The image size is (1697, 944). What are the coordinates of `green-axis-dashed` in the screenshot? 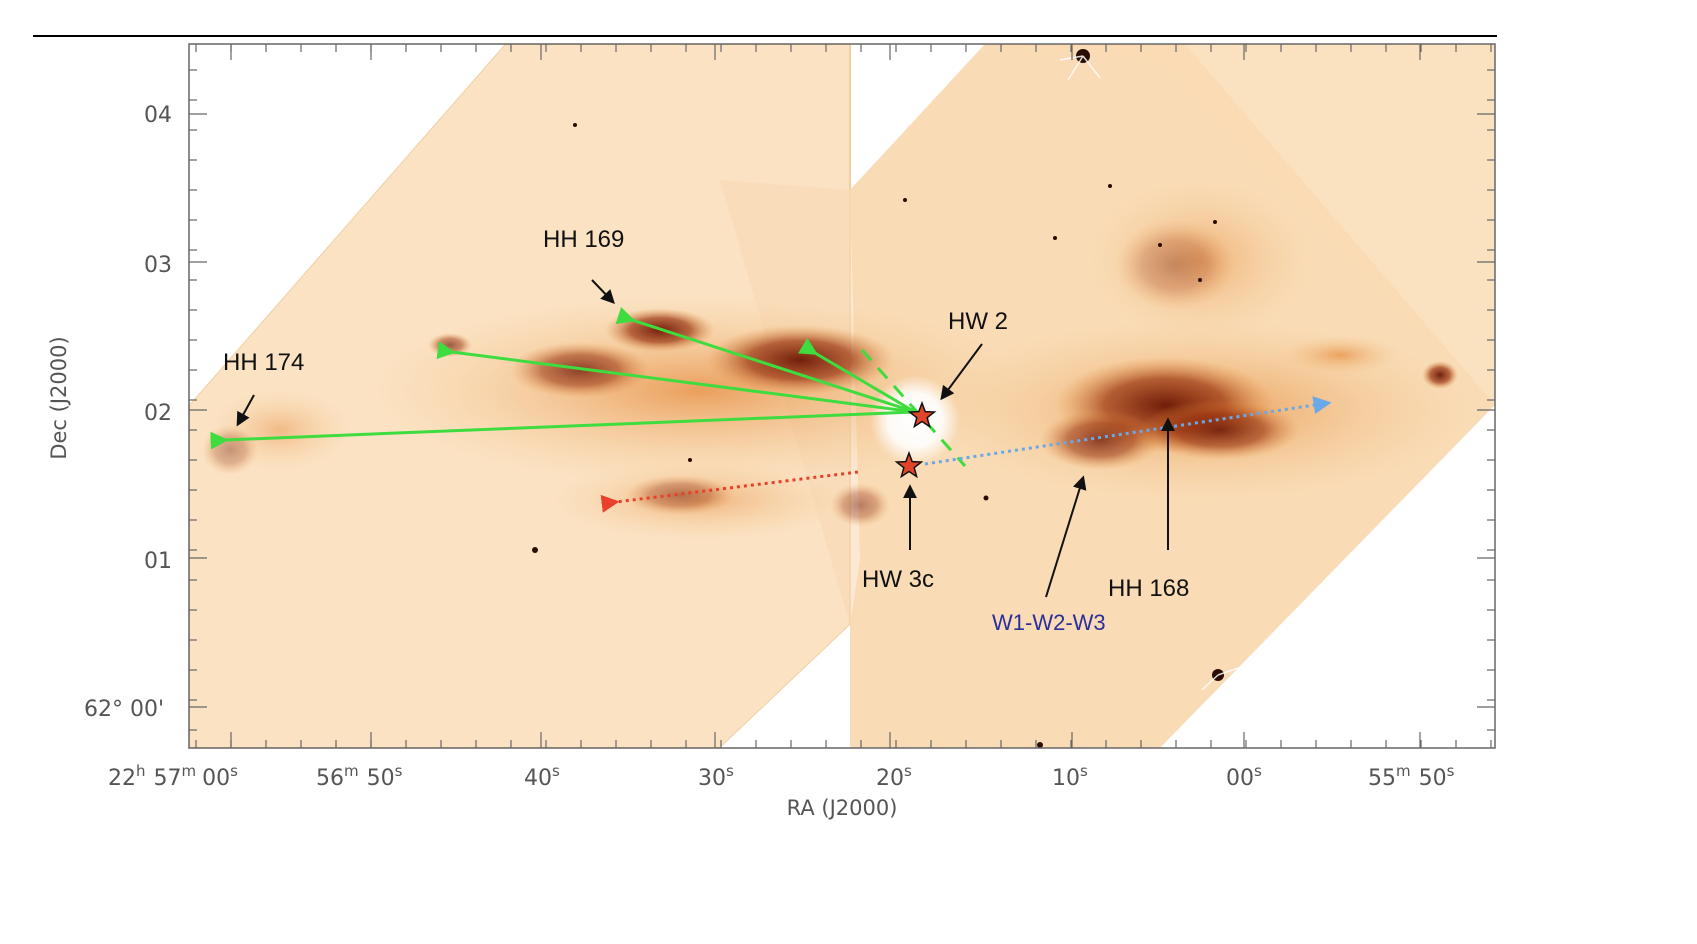 It's located at (913, 408).